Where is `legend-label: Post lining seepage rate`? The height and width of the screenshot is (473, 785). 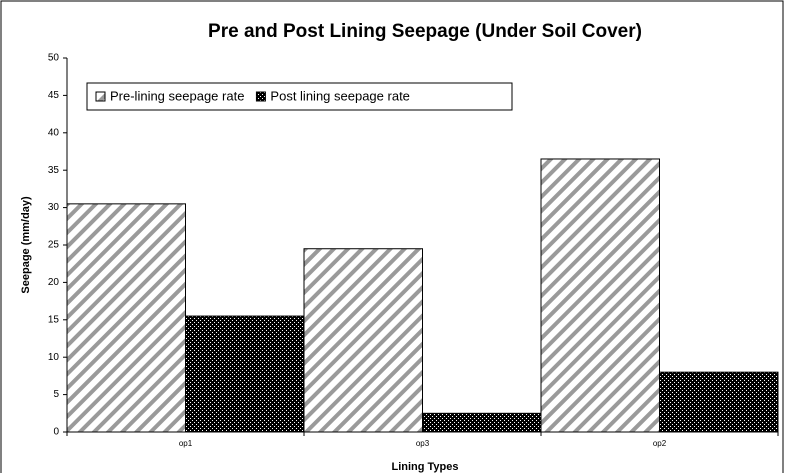 legend-label: Post lining seepage rate is located at coordinates (339, 95).